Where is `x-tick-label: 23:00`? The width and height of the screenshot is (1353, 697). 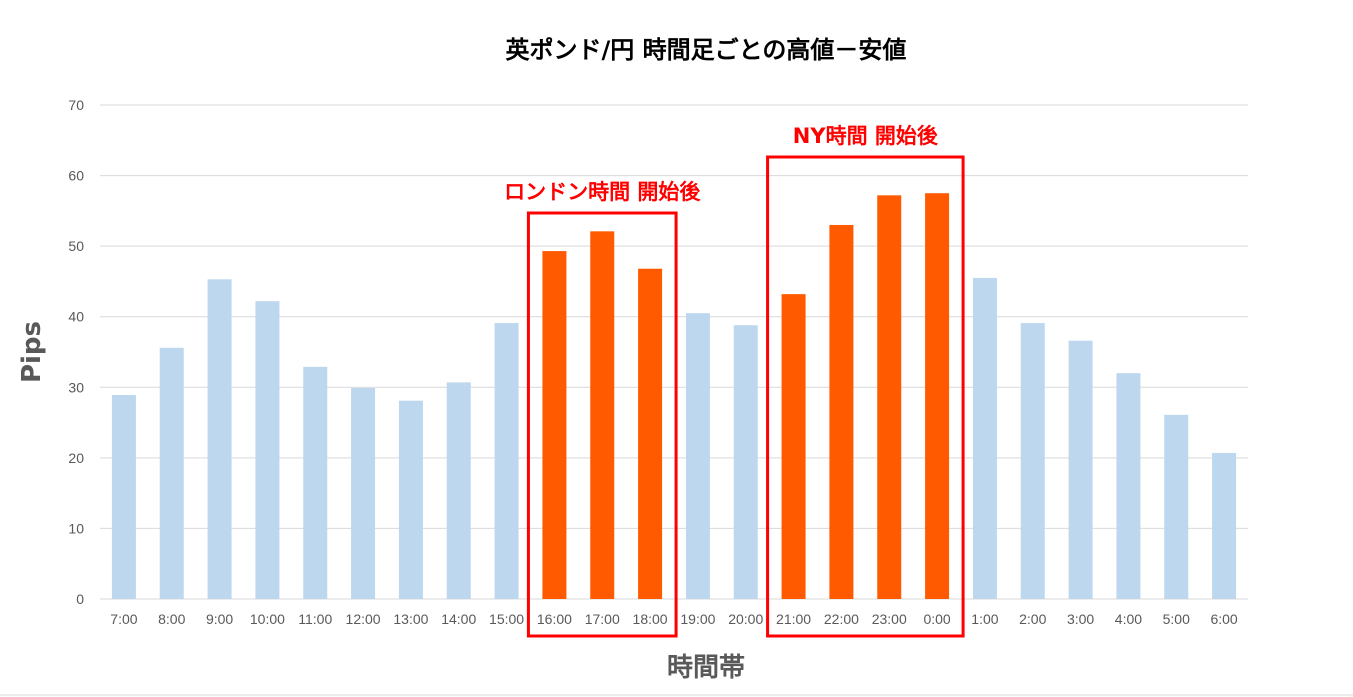
x-tick-label: 23:00 is located at coordinates (889, 619).